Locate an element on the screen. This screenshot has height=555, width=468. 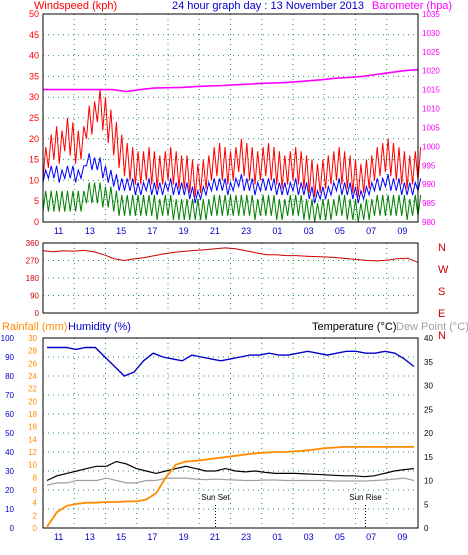
barometer-tick: 1035 is located at coordinates (431, 14).